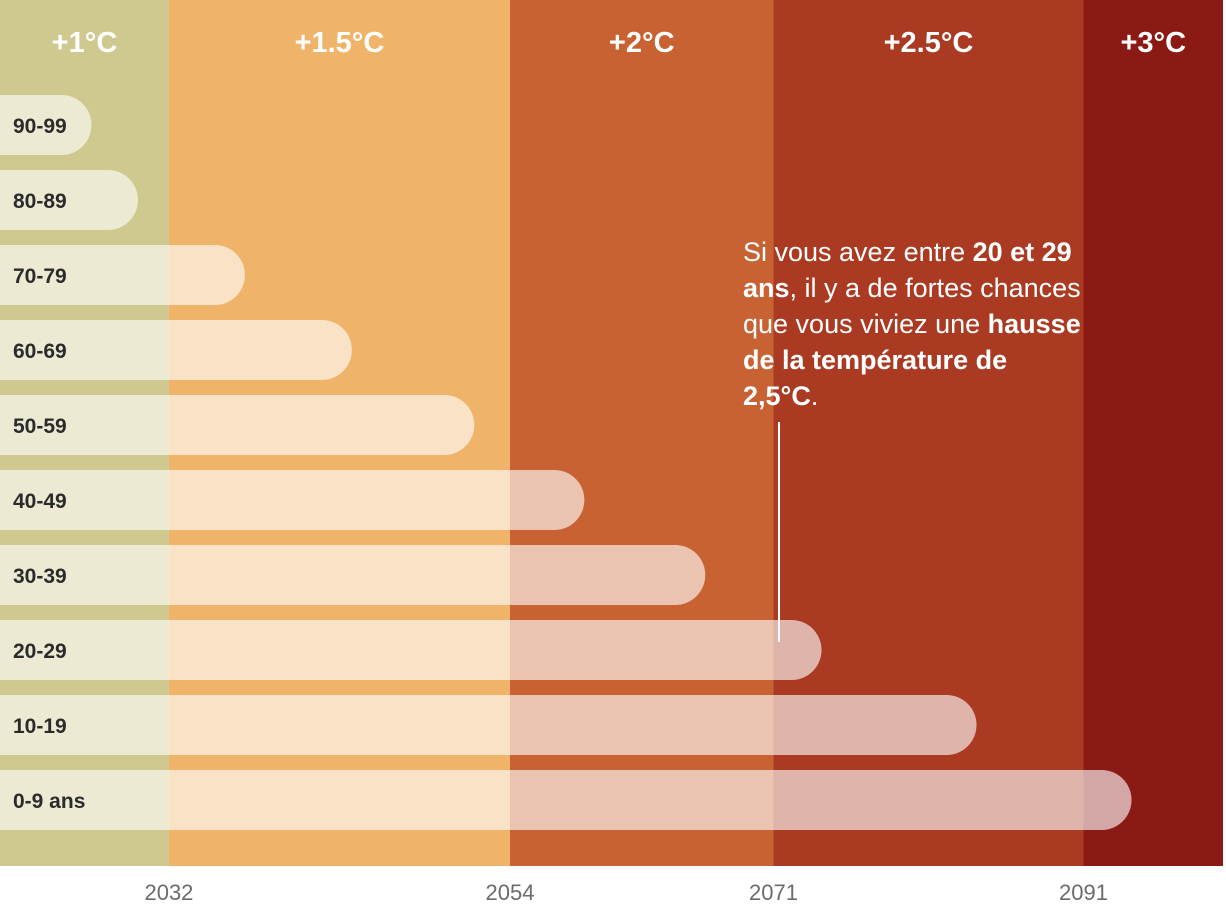 This screenshot has height=916, width=1226. Describe the element at coordinates (49, 801) in the screenshot. I see `category-label: 0-9 ans` at that location.